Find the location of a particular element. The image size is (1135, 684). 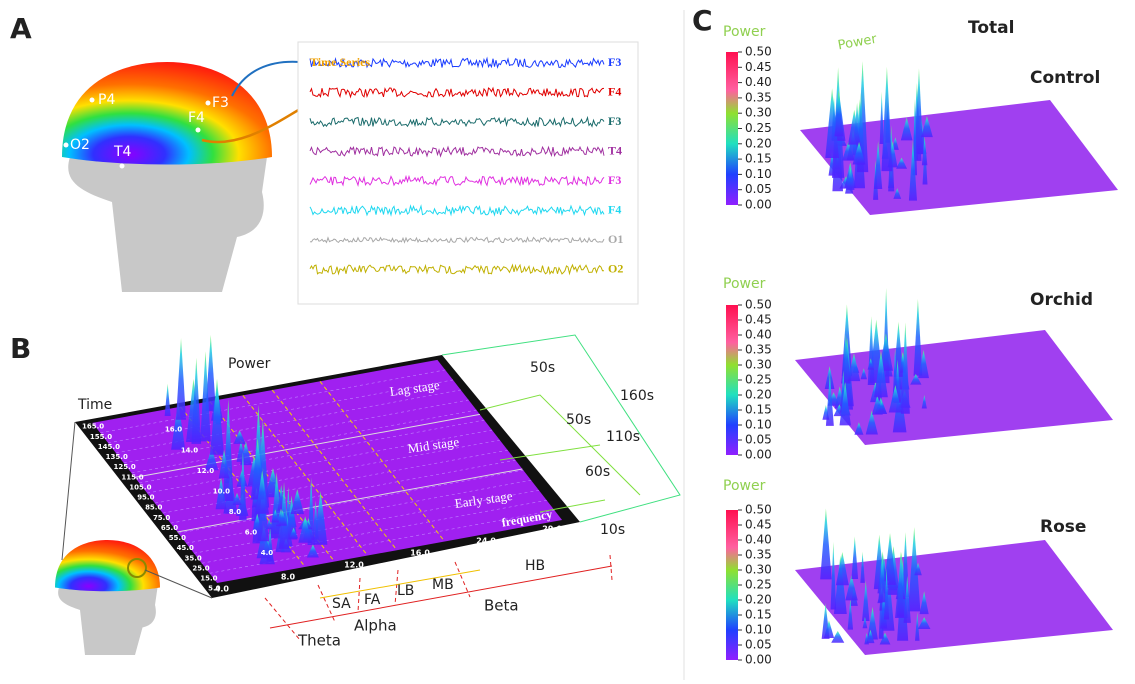

duration-label: 60s is located at coordinates (597, 472).